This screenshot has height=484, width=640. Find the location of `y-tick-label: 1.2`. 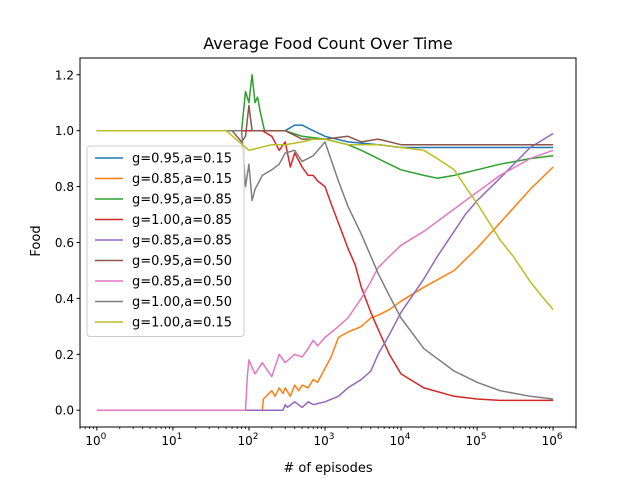

y-tick-label: 1.2 is located at coordinates (64, 75).